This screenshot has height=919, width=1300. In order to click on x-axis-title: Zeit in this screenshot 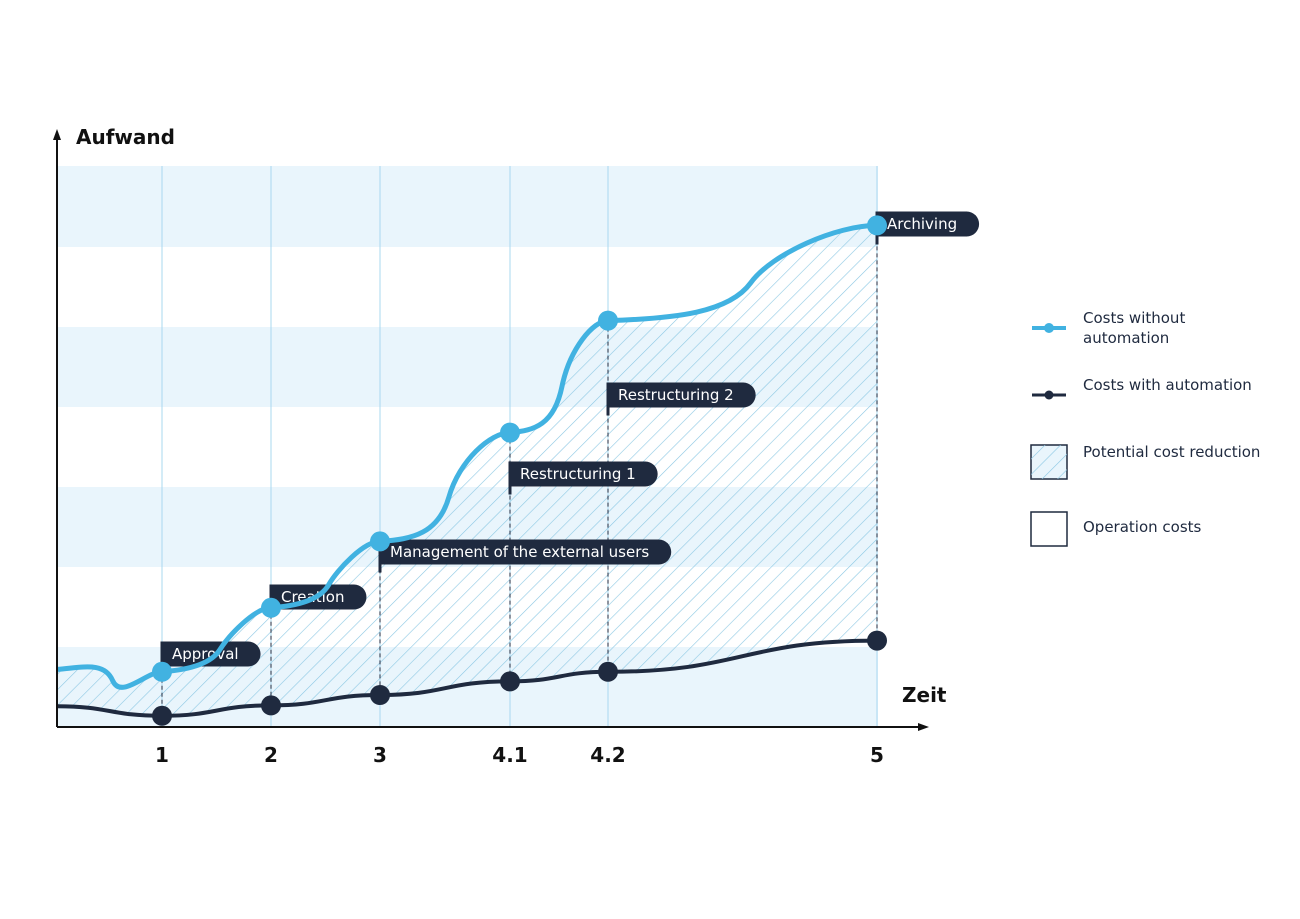, I will do `click(924, 695)`.